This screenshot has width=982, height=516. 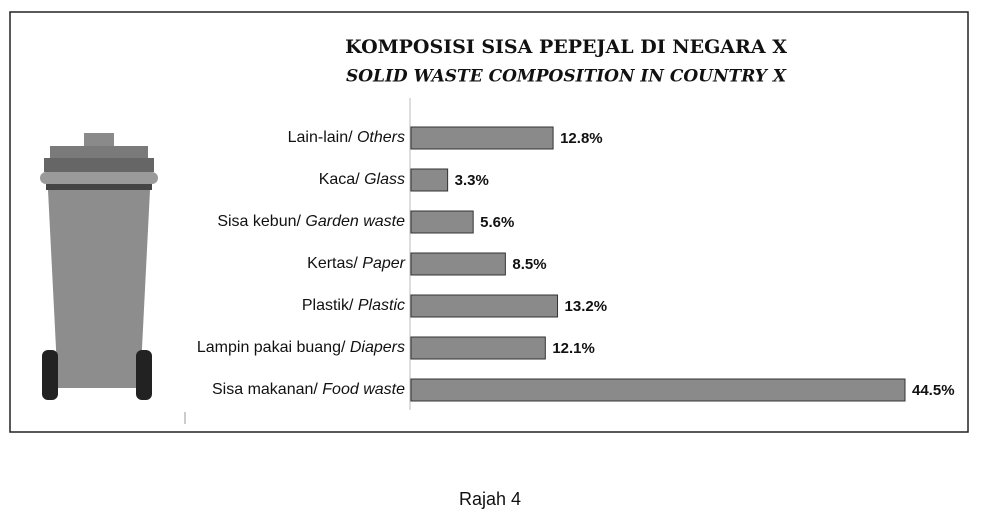 I want to click on figure-caption: Rajah 4, so click(x=490, y=499).